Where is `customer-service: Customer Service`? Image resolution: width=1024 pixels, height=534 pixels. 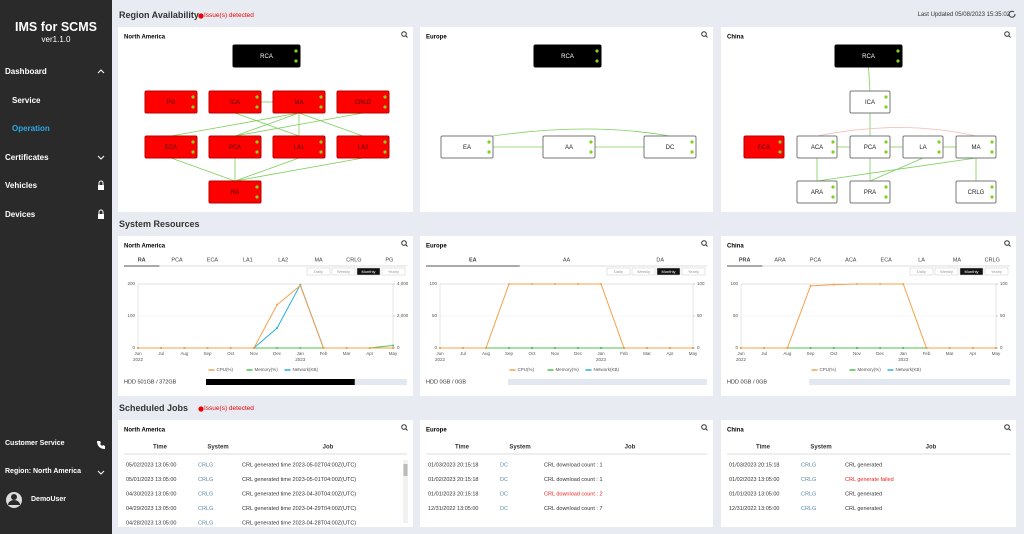
customer-service: Customer Service is located at coordinates (35, 443).